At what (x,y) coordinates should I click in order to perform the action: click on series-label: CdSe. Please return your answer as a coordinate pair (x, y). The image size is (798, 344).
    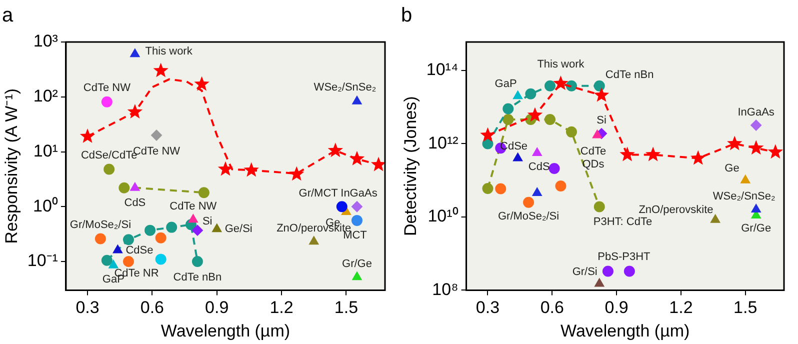
    Looking at the image, I should click on (140, 250).